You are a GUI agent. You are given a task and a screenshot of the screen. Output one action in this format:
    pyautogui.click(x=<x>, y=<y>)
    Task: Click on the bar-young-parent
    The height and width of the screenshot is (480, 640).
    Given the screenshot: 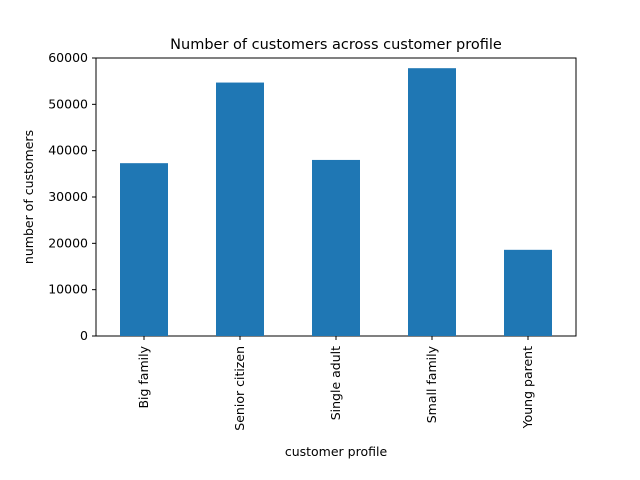 What is the action you would take?
    pyautogui.click(x=528, y=292)
    